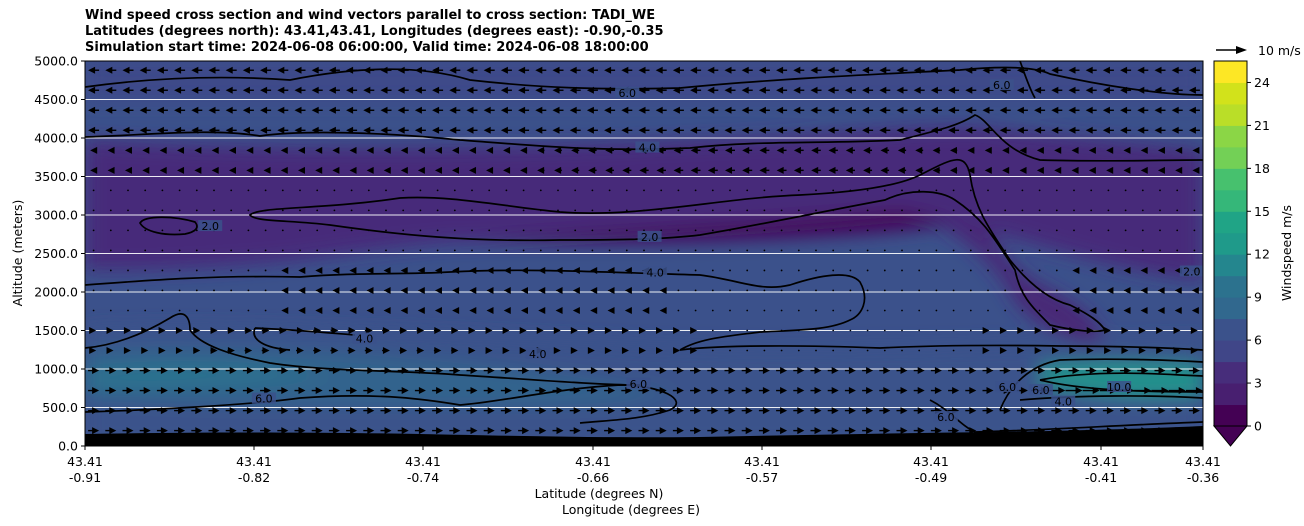 Image resolution: width=1304 pixels, height=526 pixels. I want to click on x-axis-label-latitude: Latitude (degrees N), so click(599, 493).